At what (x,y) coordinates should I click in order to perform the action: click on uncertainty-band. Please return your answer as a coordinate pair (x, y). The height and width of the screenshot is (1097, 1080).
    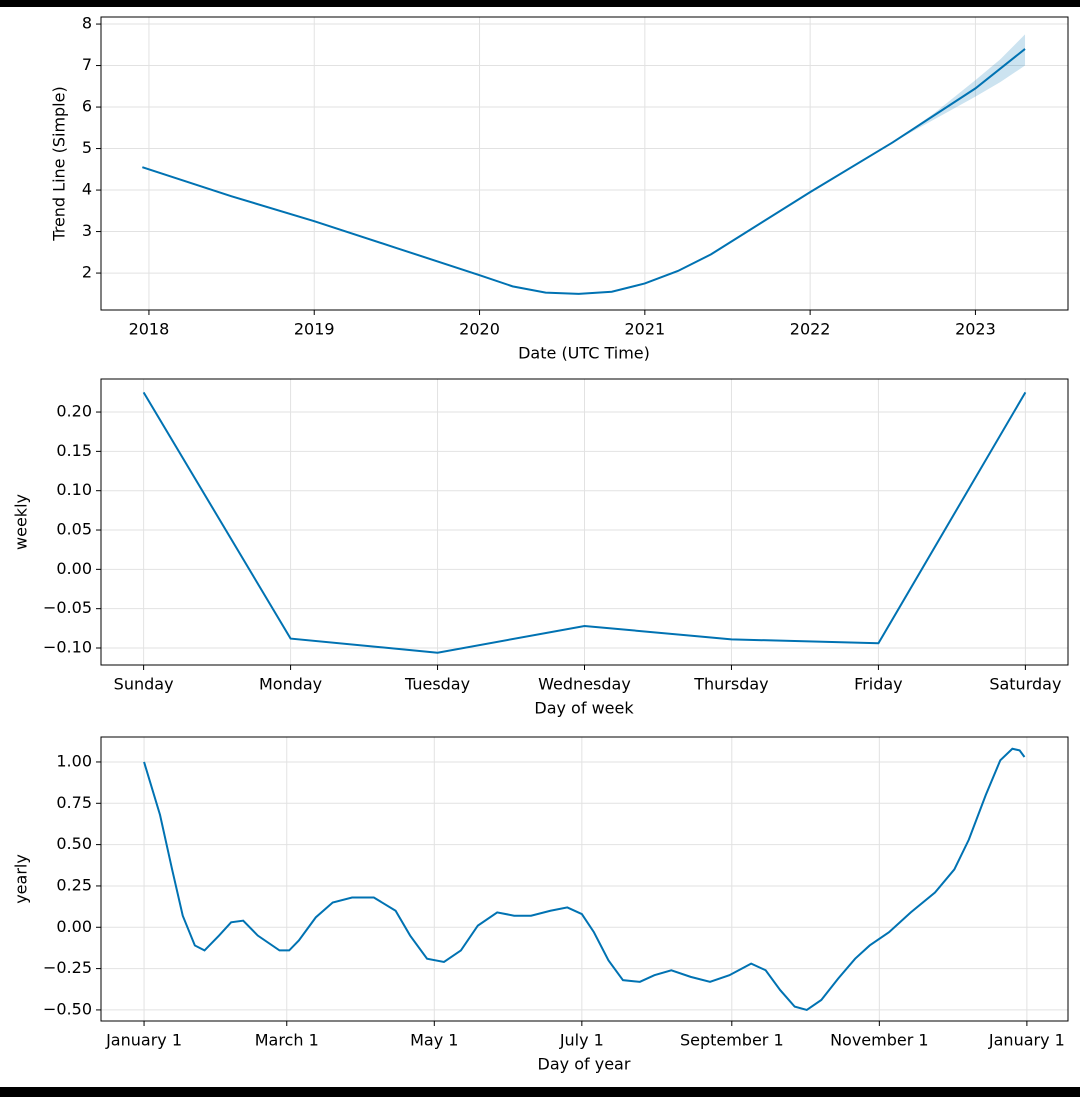
    Looking at the image, I should click on (959, 88).